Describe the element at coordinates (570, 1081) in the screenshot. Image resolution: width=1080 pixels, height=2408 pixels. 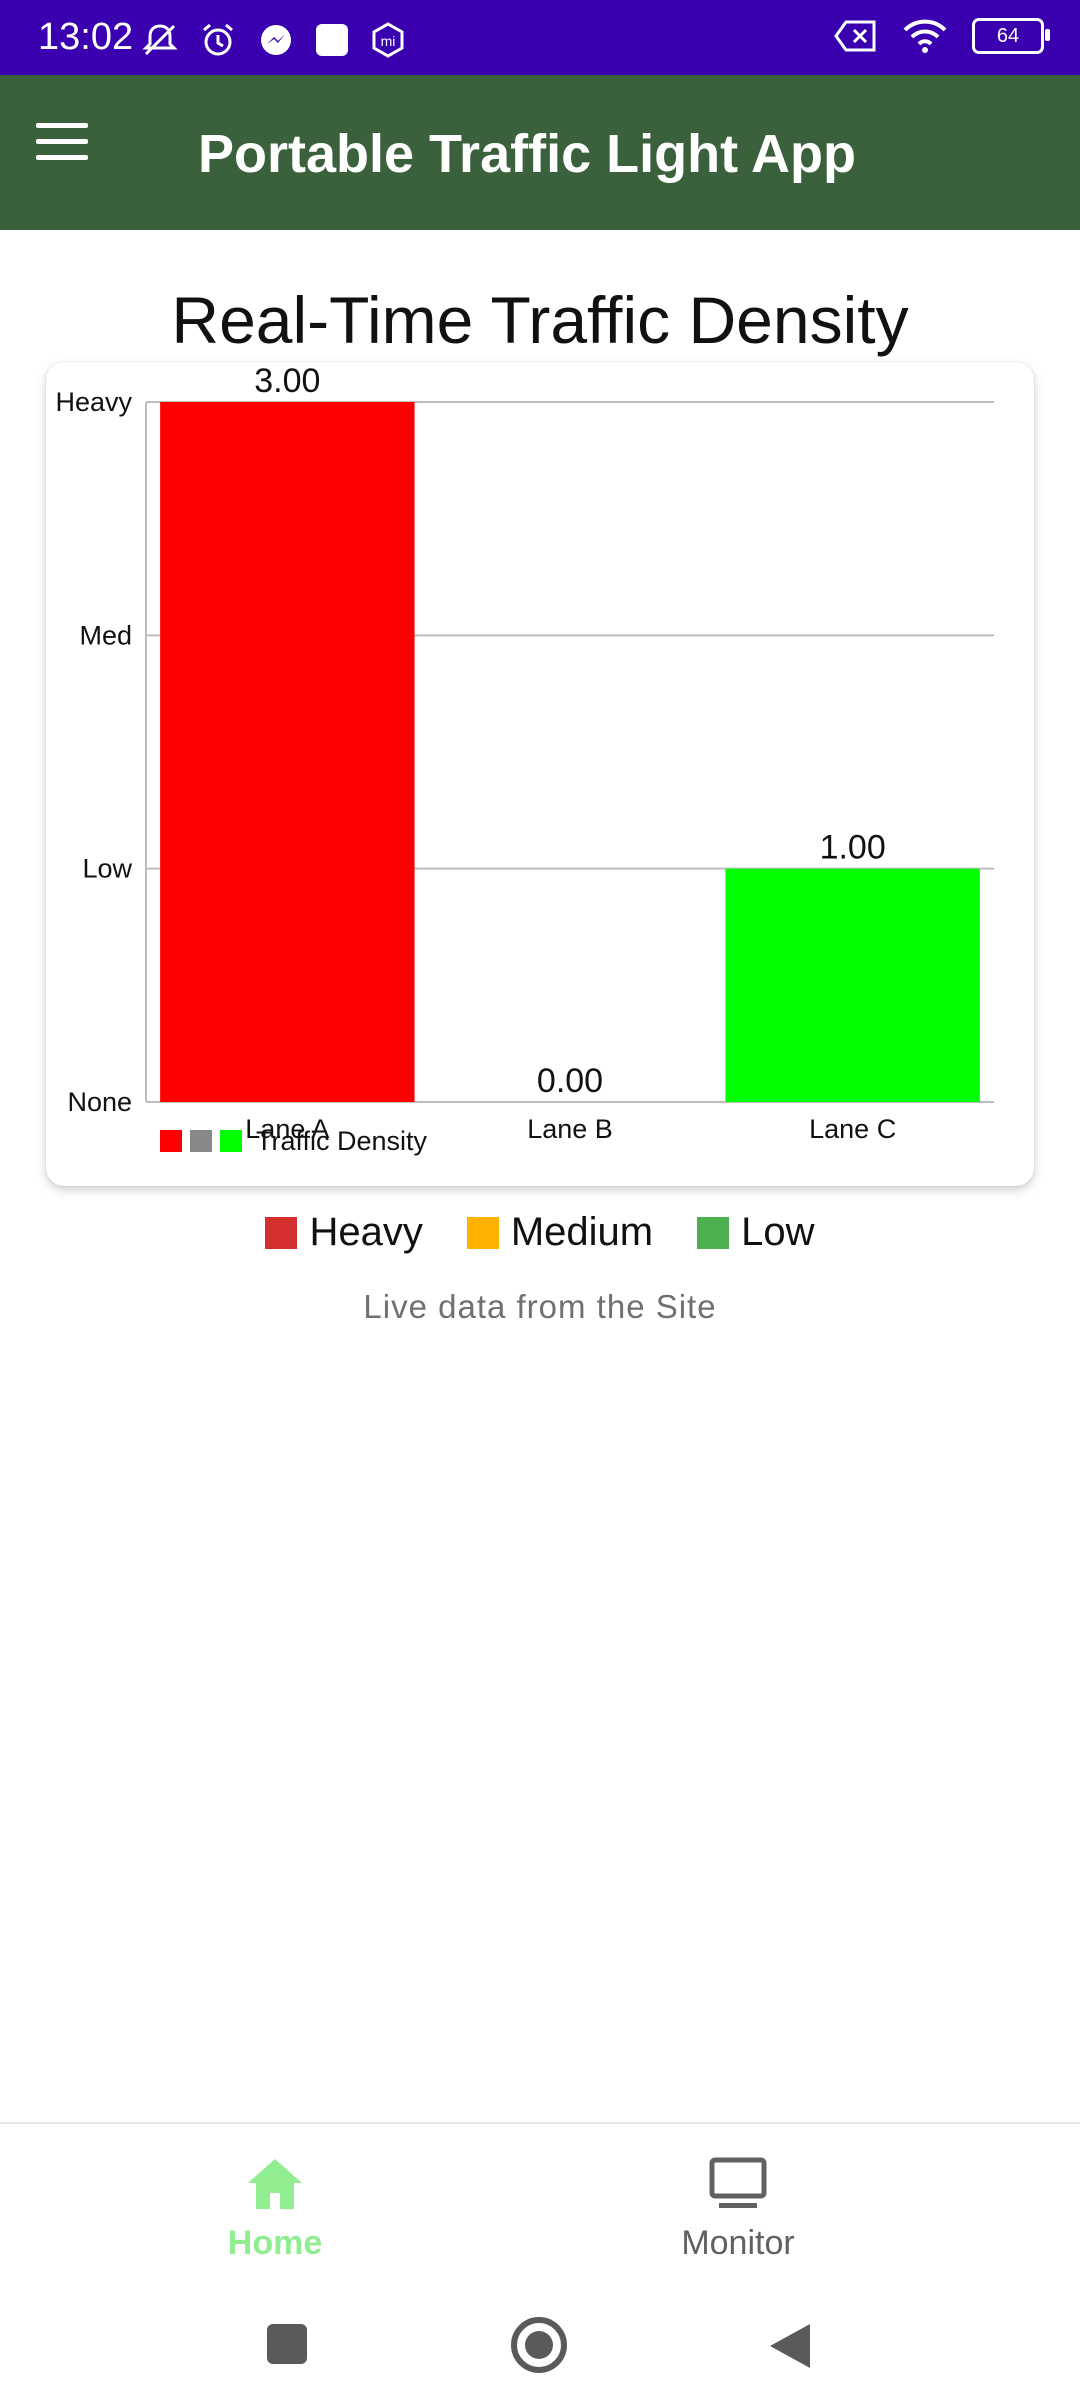
I see `bar-value-label: 0.00` at that location.